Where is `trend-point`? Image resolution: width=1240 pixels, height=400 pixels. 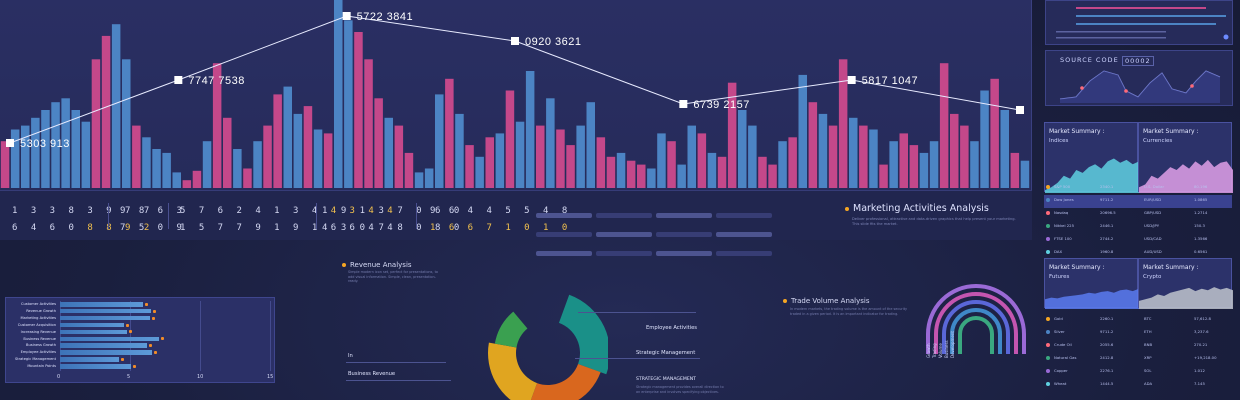
trend-point is located at coordinates (178, 80).